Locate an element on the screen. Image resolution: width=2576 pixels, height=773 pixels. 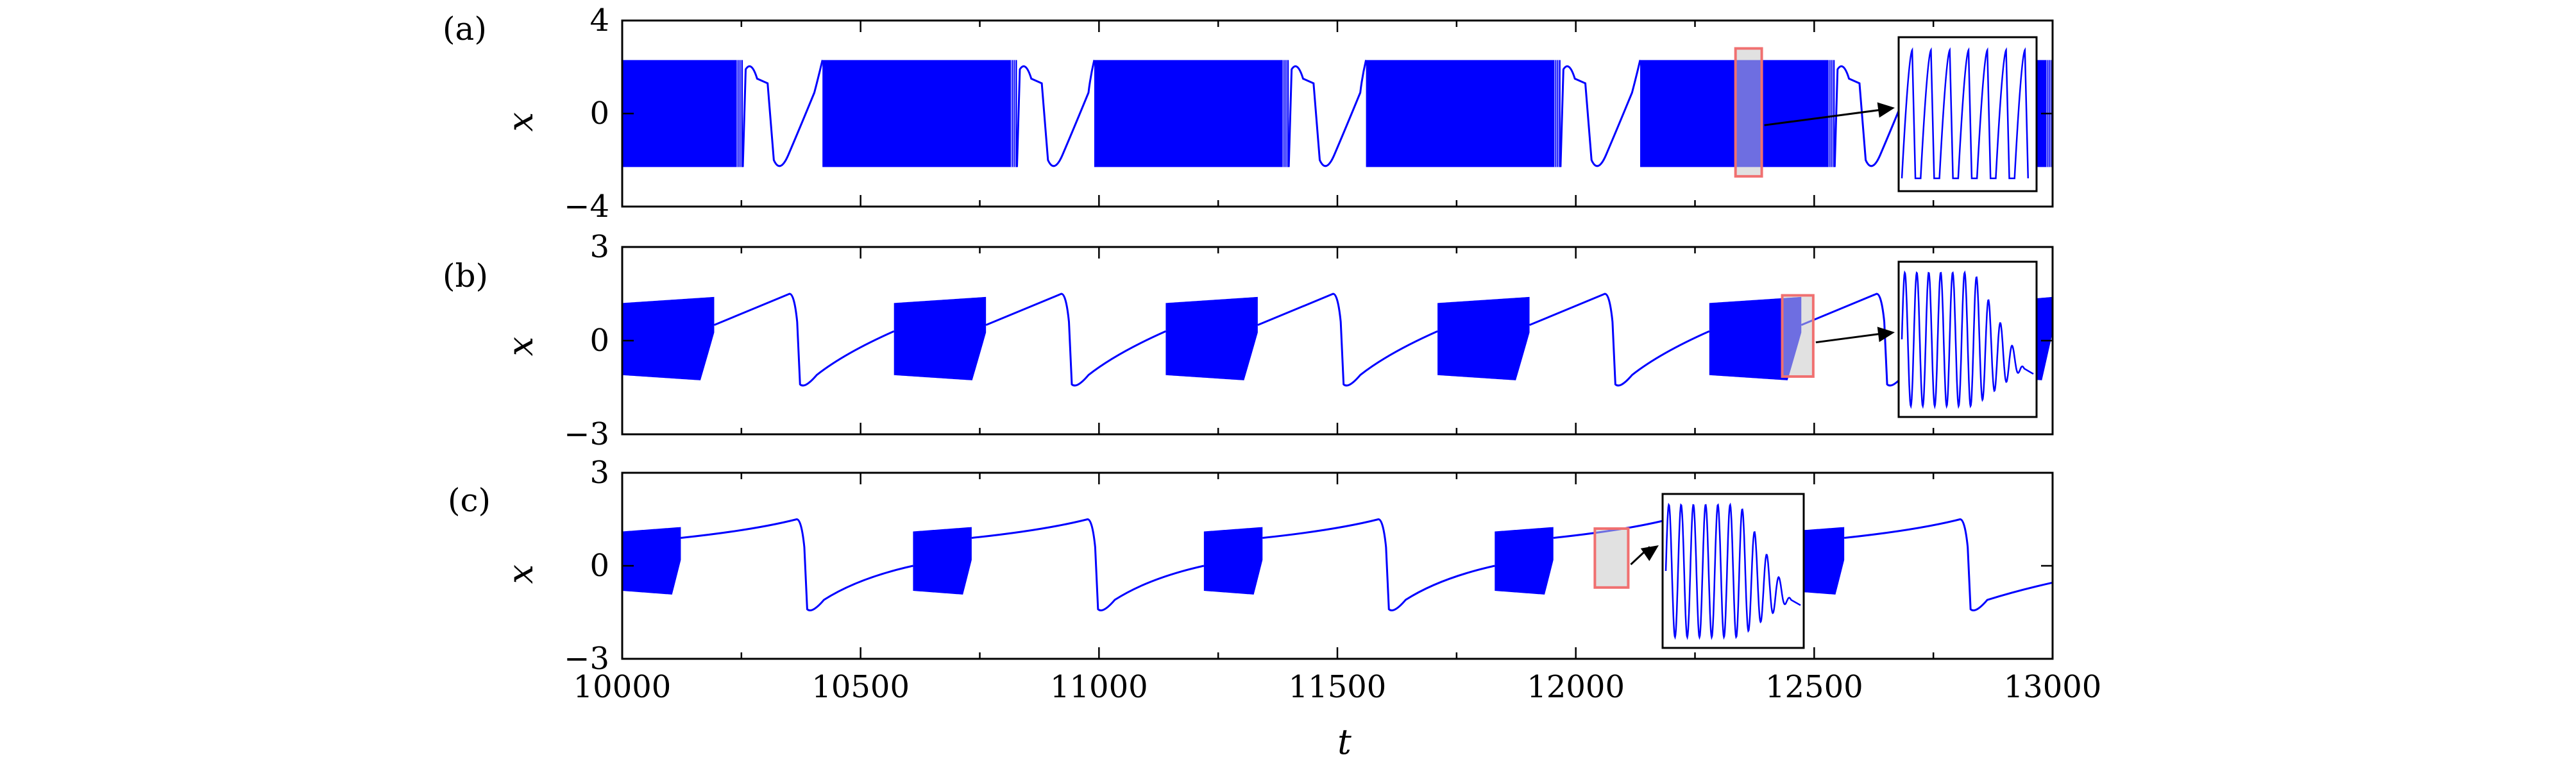
y-axis-label-b: x is located at coordinates (520, 346).